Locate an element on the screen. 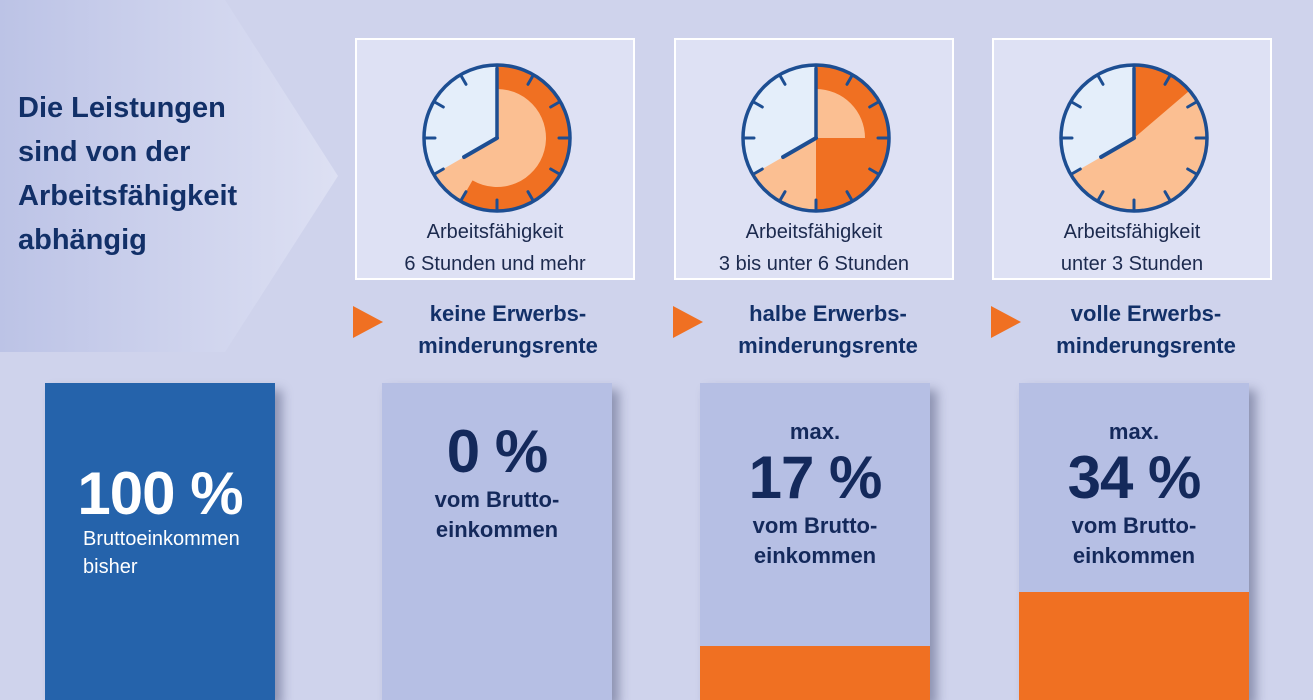  caption-line: unter 3 Stunden is located at coordinates (1132, 264).